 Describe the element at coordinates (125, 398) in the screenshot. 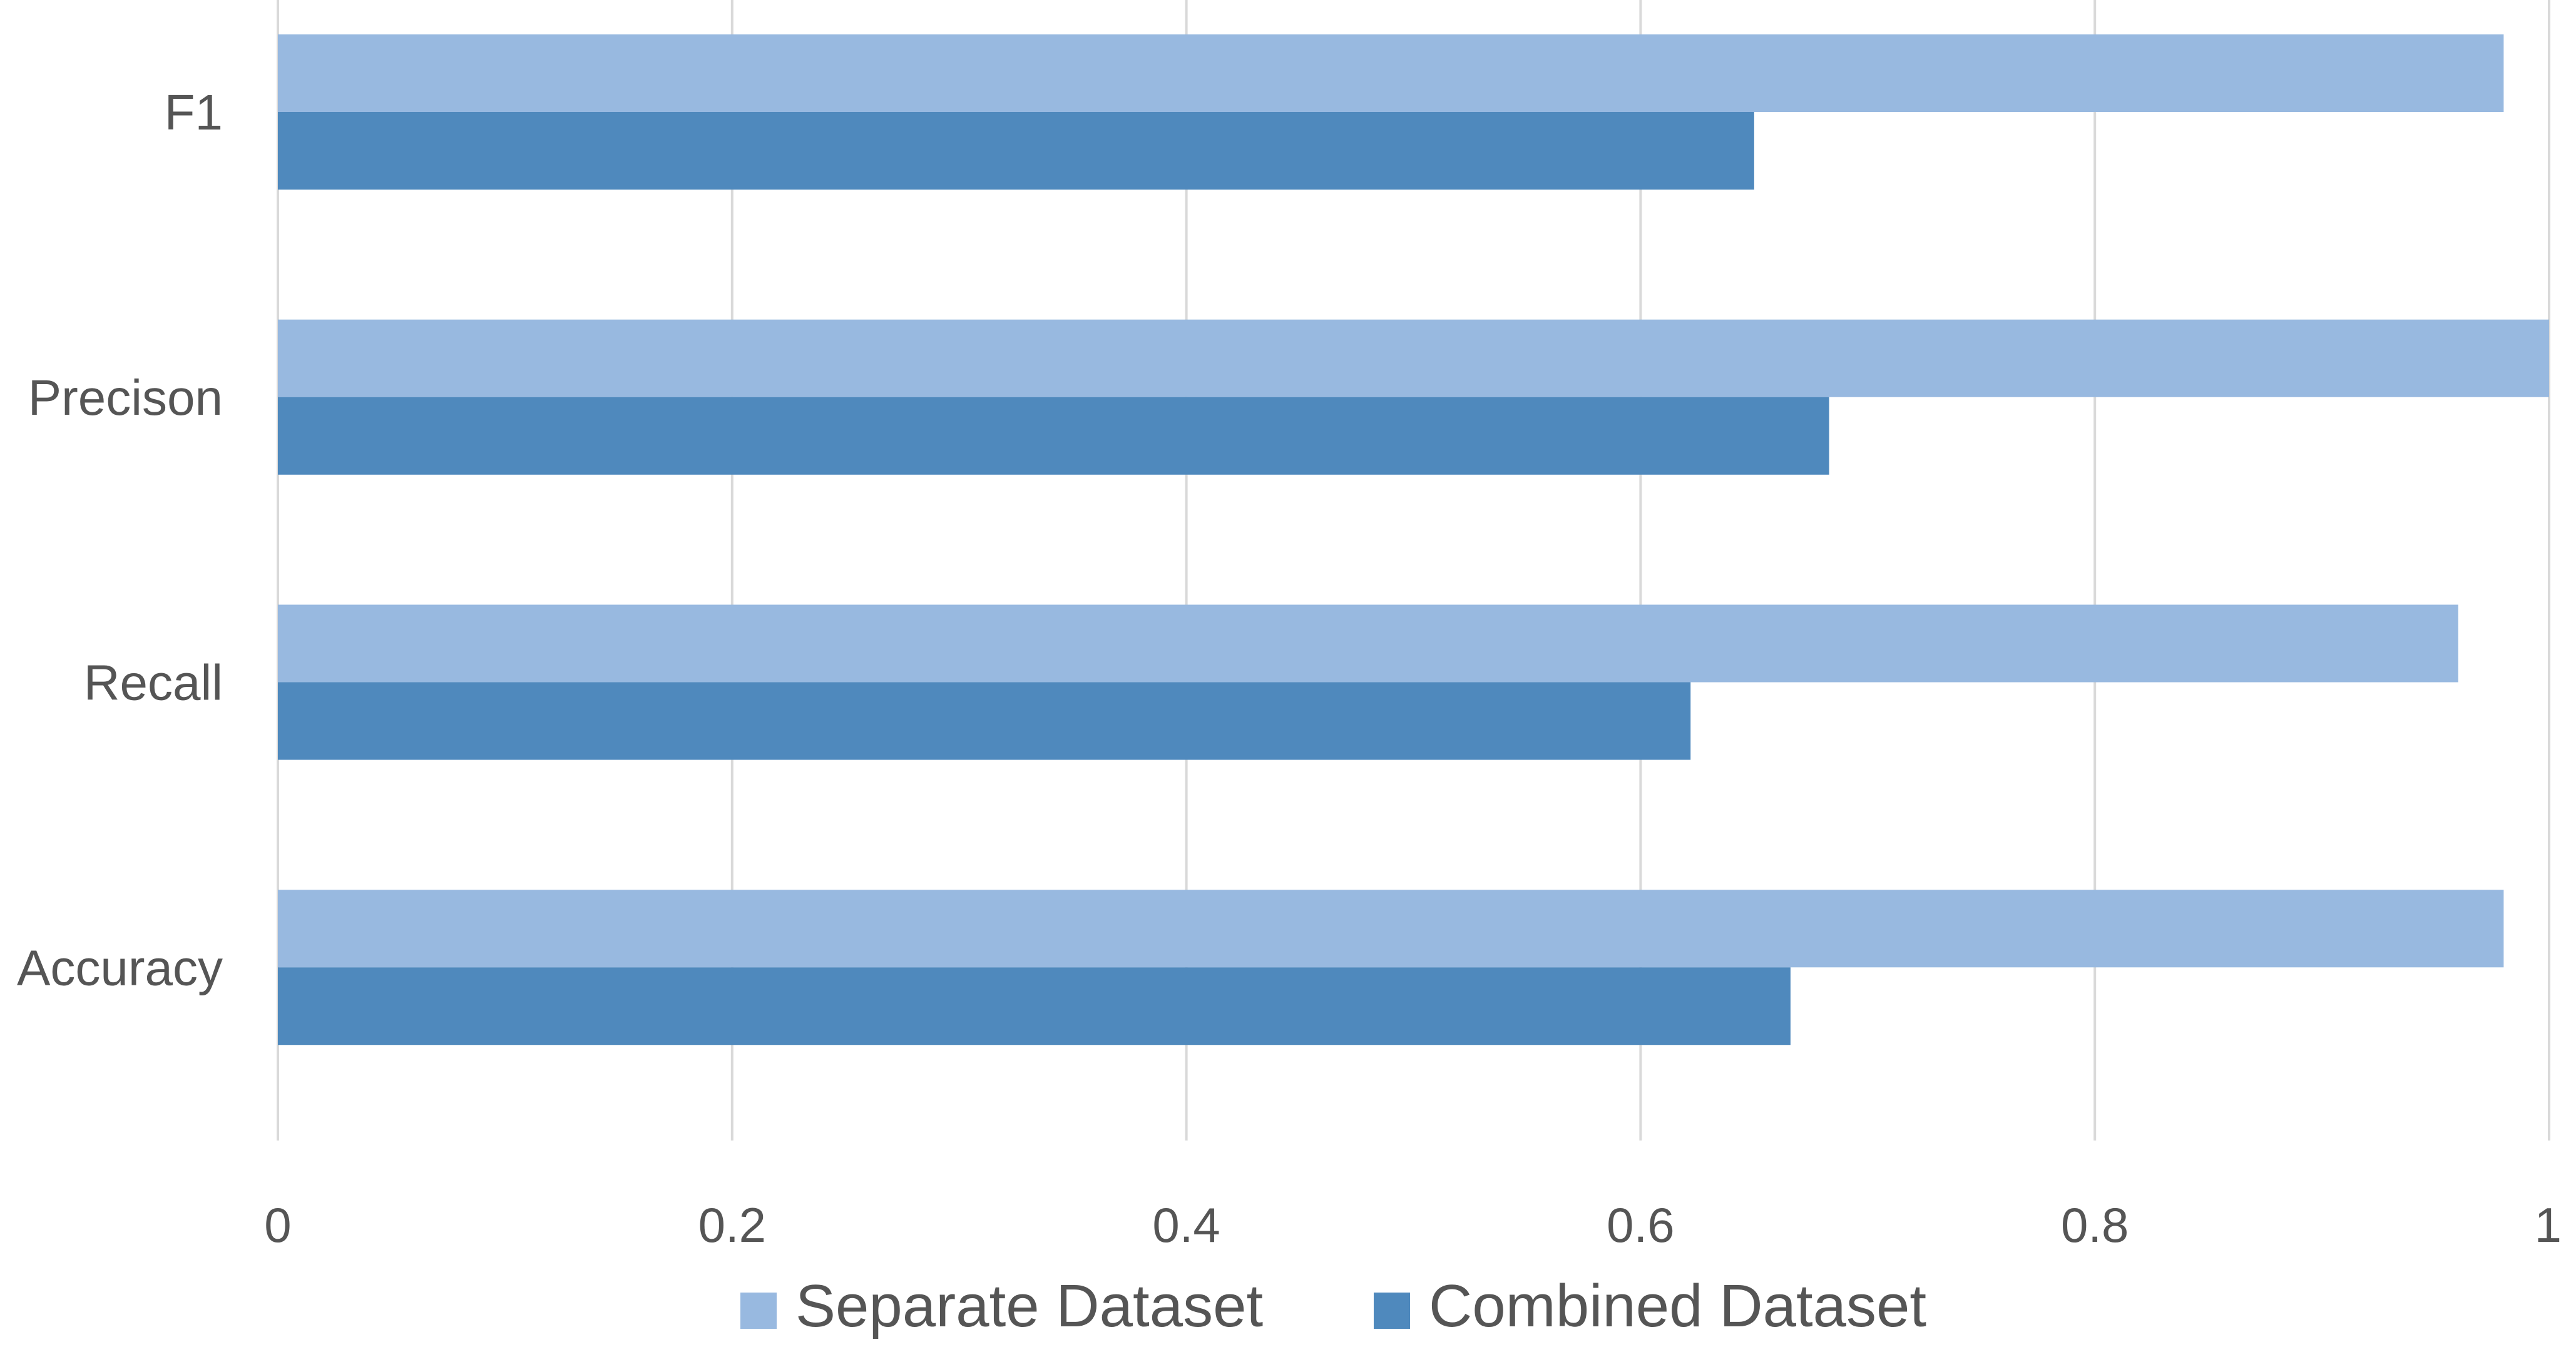

I see `category-label-precison: Precison` at that location.